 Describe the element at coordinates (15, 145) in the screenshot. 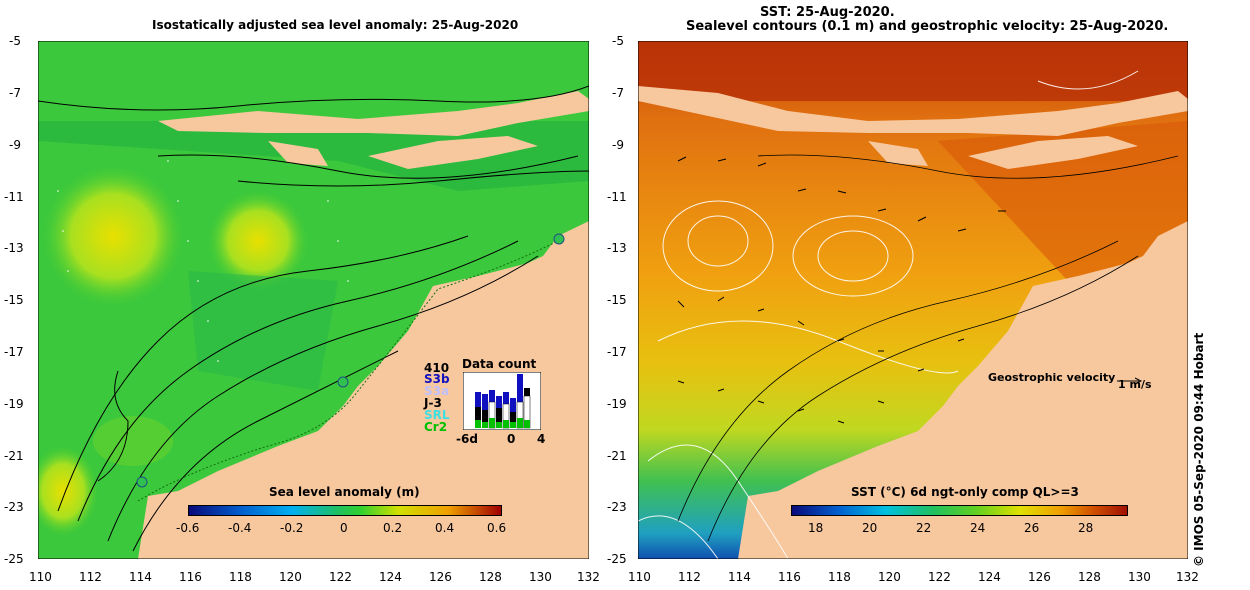

I see `left-y-tick: -9` at that location.